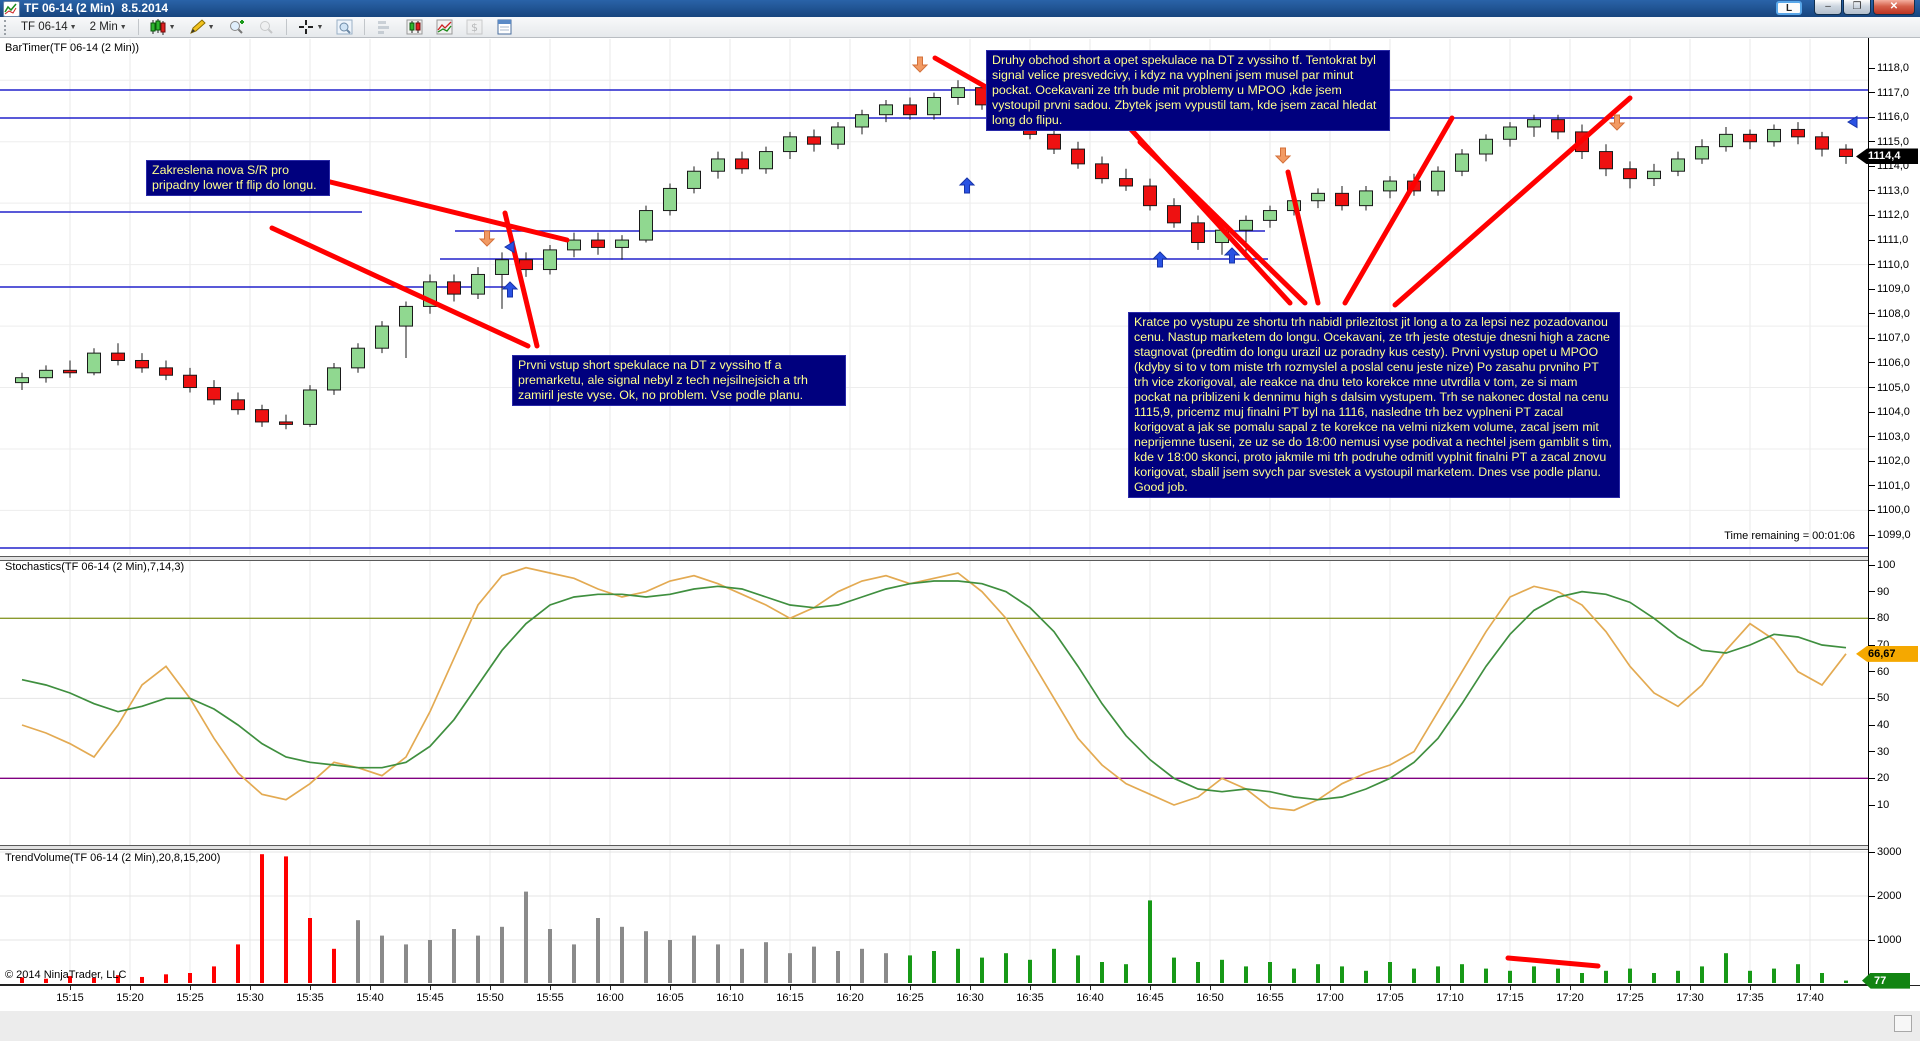 The image size is (1920, 1041). What do you see at coordinates (158, 27) in the screenshot?
I see `candlestick-style-icon` at bounding box center [158, 27].